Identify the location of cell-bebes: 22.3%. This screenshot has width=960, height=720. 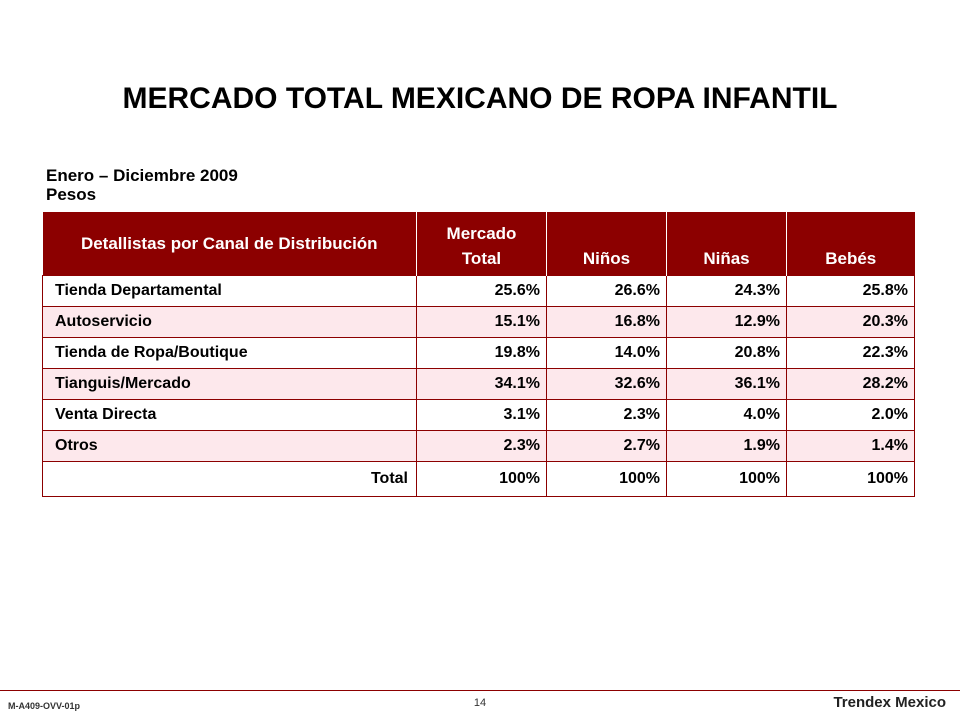
(850, 353).